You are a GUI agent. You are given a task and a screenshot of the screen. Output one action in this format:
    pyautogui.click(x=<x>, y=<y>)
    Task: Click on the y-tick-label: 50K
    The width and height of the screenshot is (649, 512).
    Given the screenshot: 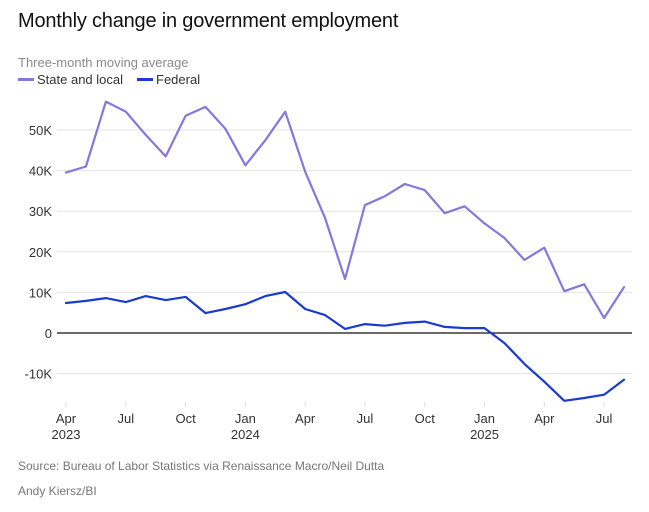 What is the action you would take?
    pyautogui.click(x=40, y=130)
    